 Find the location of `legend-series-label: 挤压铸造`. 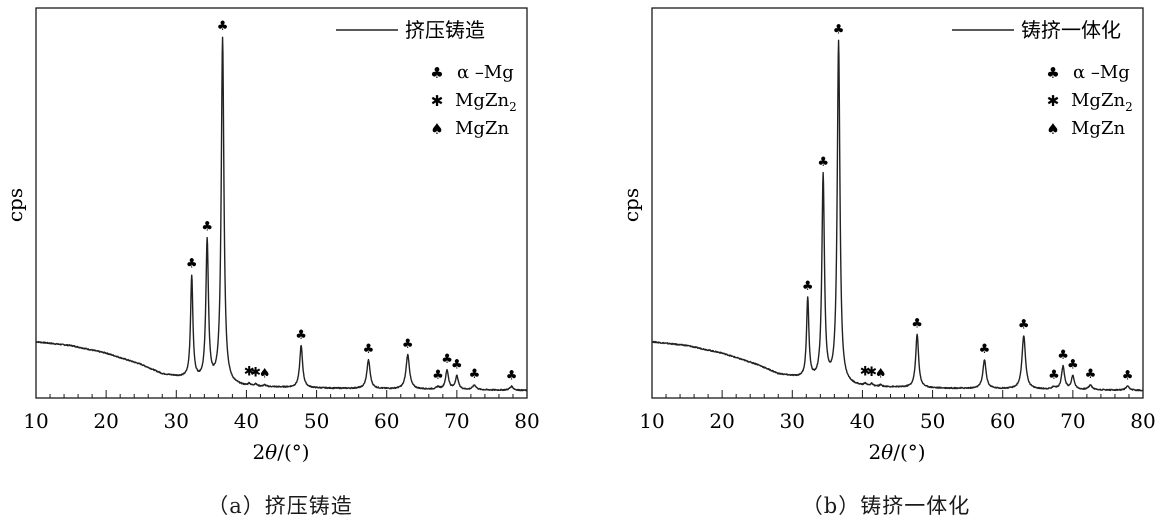

legend-series-label: 挤压铸造 is located at coordinates (445, 30).